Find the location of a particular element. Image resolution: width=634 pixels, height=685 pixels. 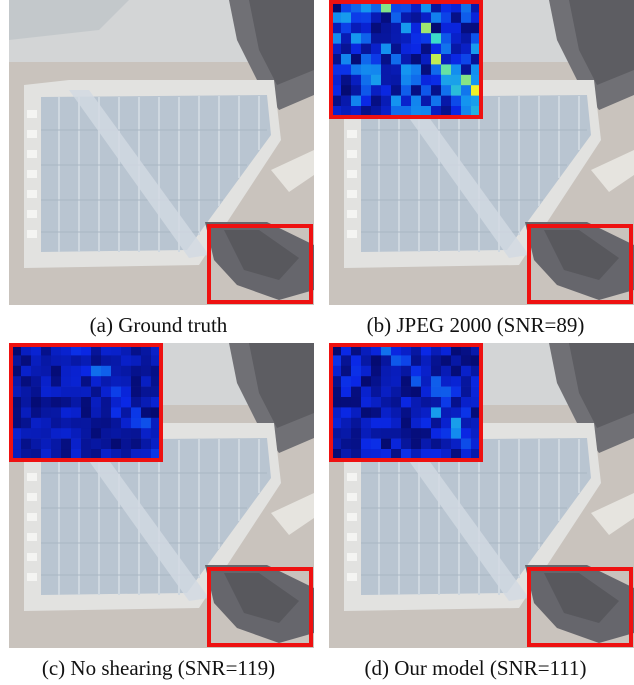

caption-jpeg2000: (b) JPEG 2000 (SNR=89) is located at coordinates (475, 325).